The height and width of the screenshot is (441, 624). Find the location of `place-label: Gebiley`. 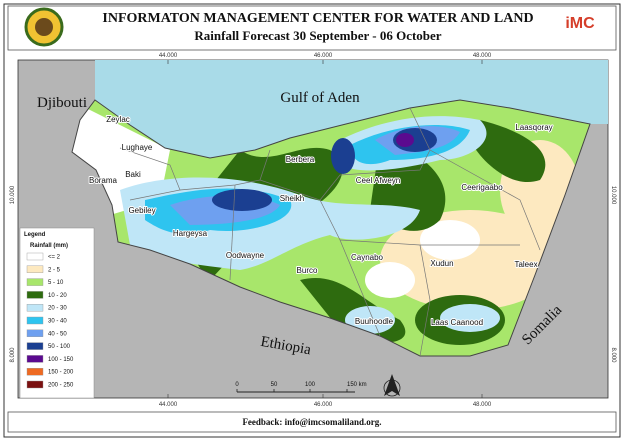

place-label: Gebiley is located at coordinates (141, 210).